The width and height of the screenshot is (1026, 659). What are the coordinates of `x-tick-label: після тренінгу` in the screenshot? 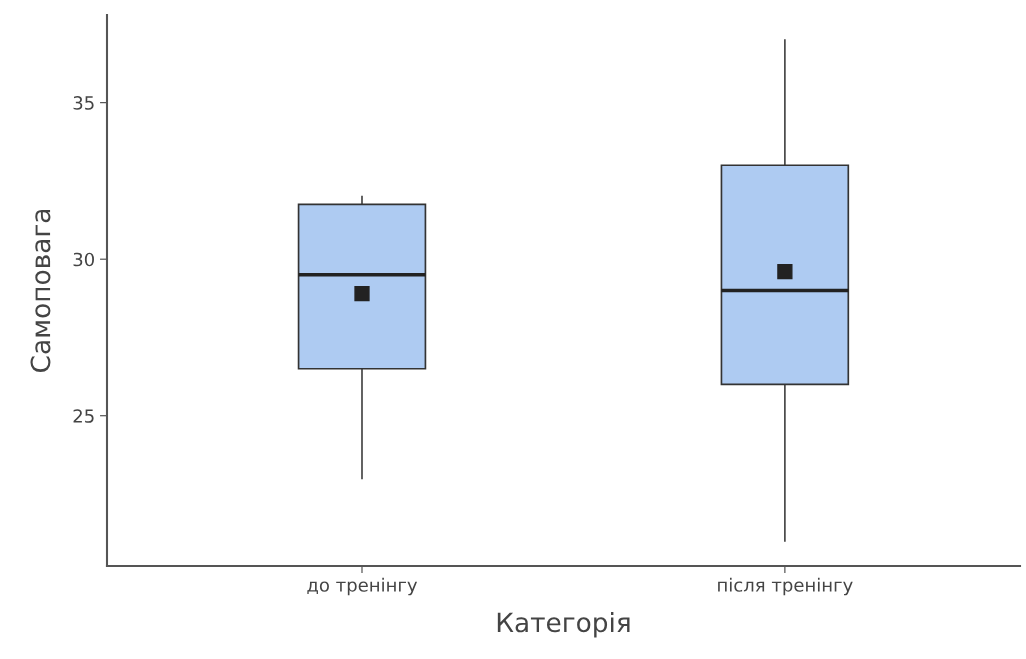 It's located at (785, 586).